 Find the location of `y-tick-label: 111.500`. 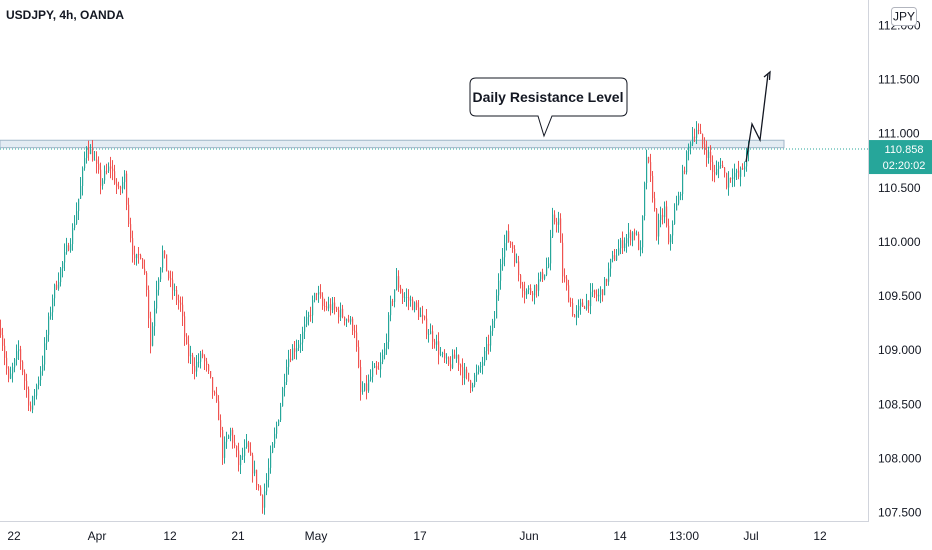

y-tick-label: 111.500 is located at coordinates (899, 80).